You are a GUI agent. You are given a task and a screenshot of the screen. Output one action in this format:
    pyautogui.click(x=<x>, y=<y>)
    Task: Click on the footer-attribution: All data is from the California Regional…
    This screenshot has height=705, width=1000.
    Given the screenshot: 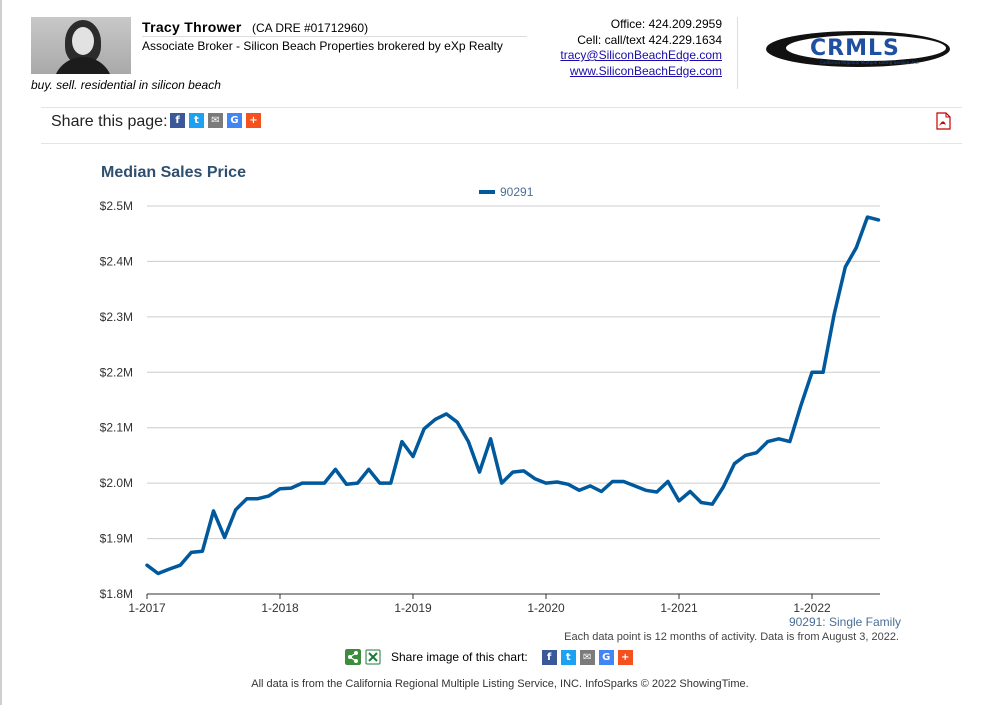 What is the action you would take?
    pyautogui.click(x=500, y=684)
    